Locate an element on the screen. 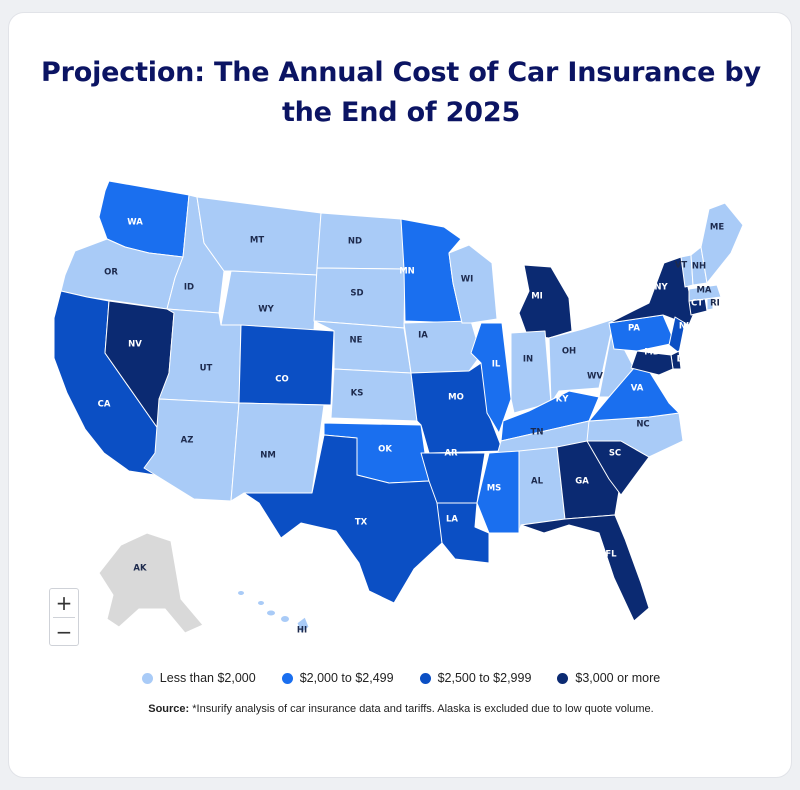 This screenshot has width=800, height=790. state-label-nj: NJ is located at coordinates (684, 327).